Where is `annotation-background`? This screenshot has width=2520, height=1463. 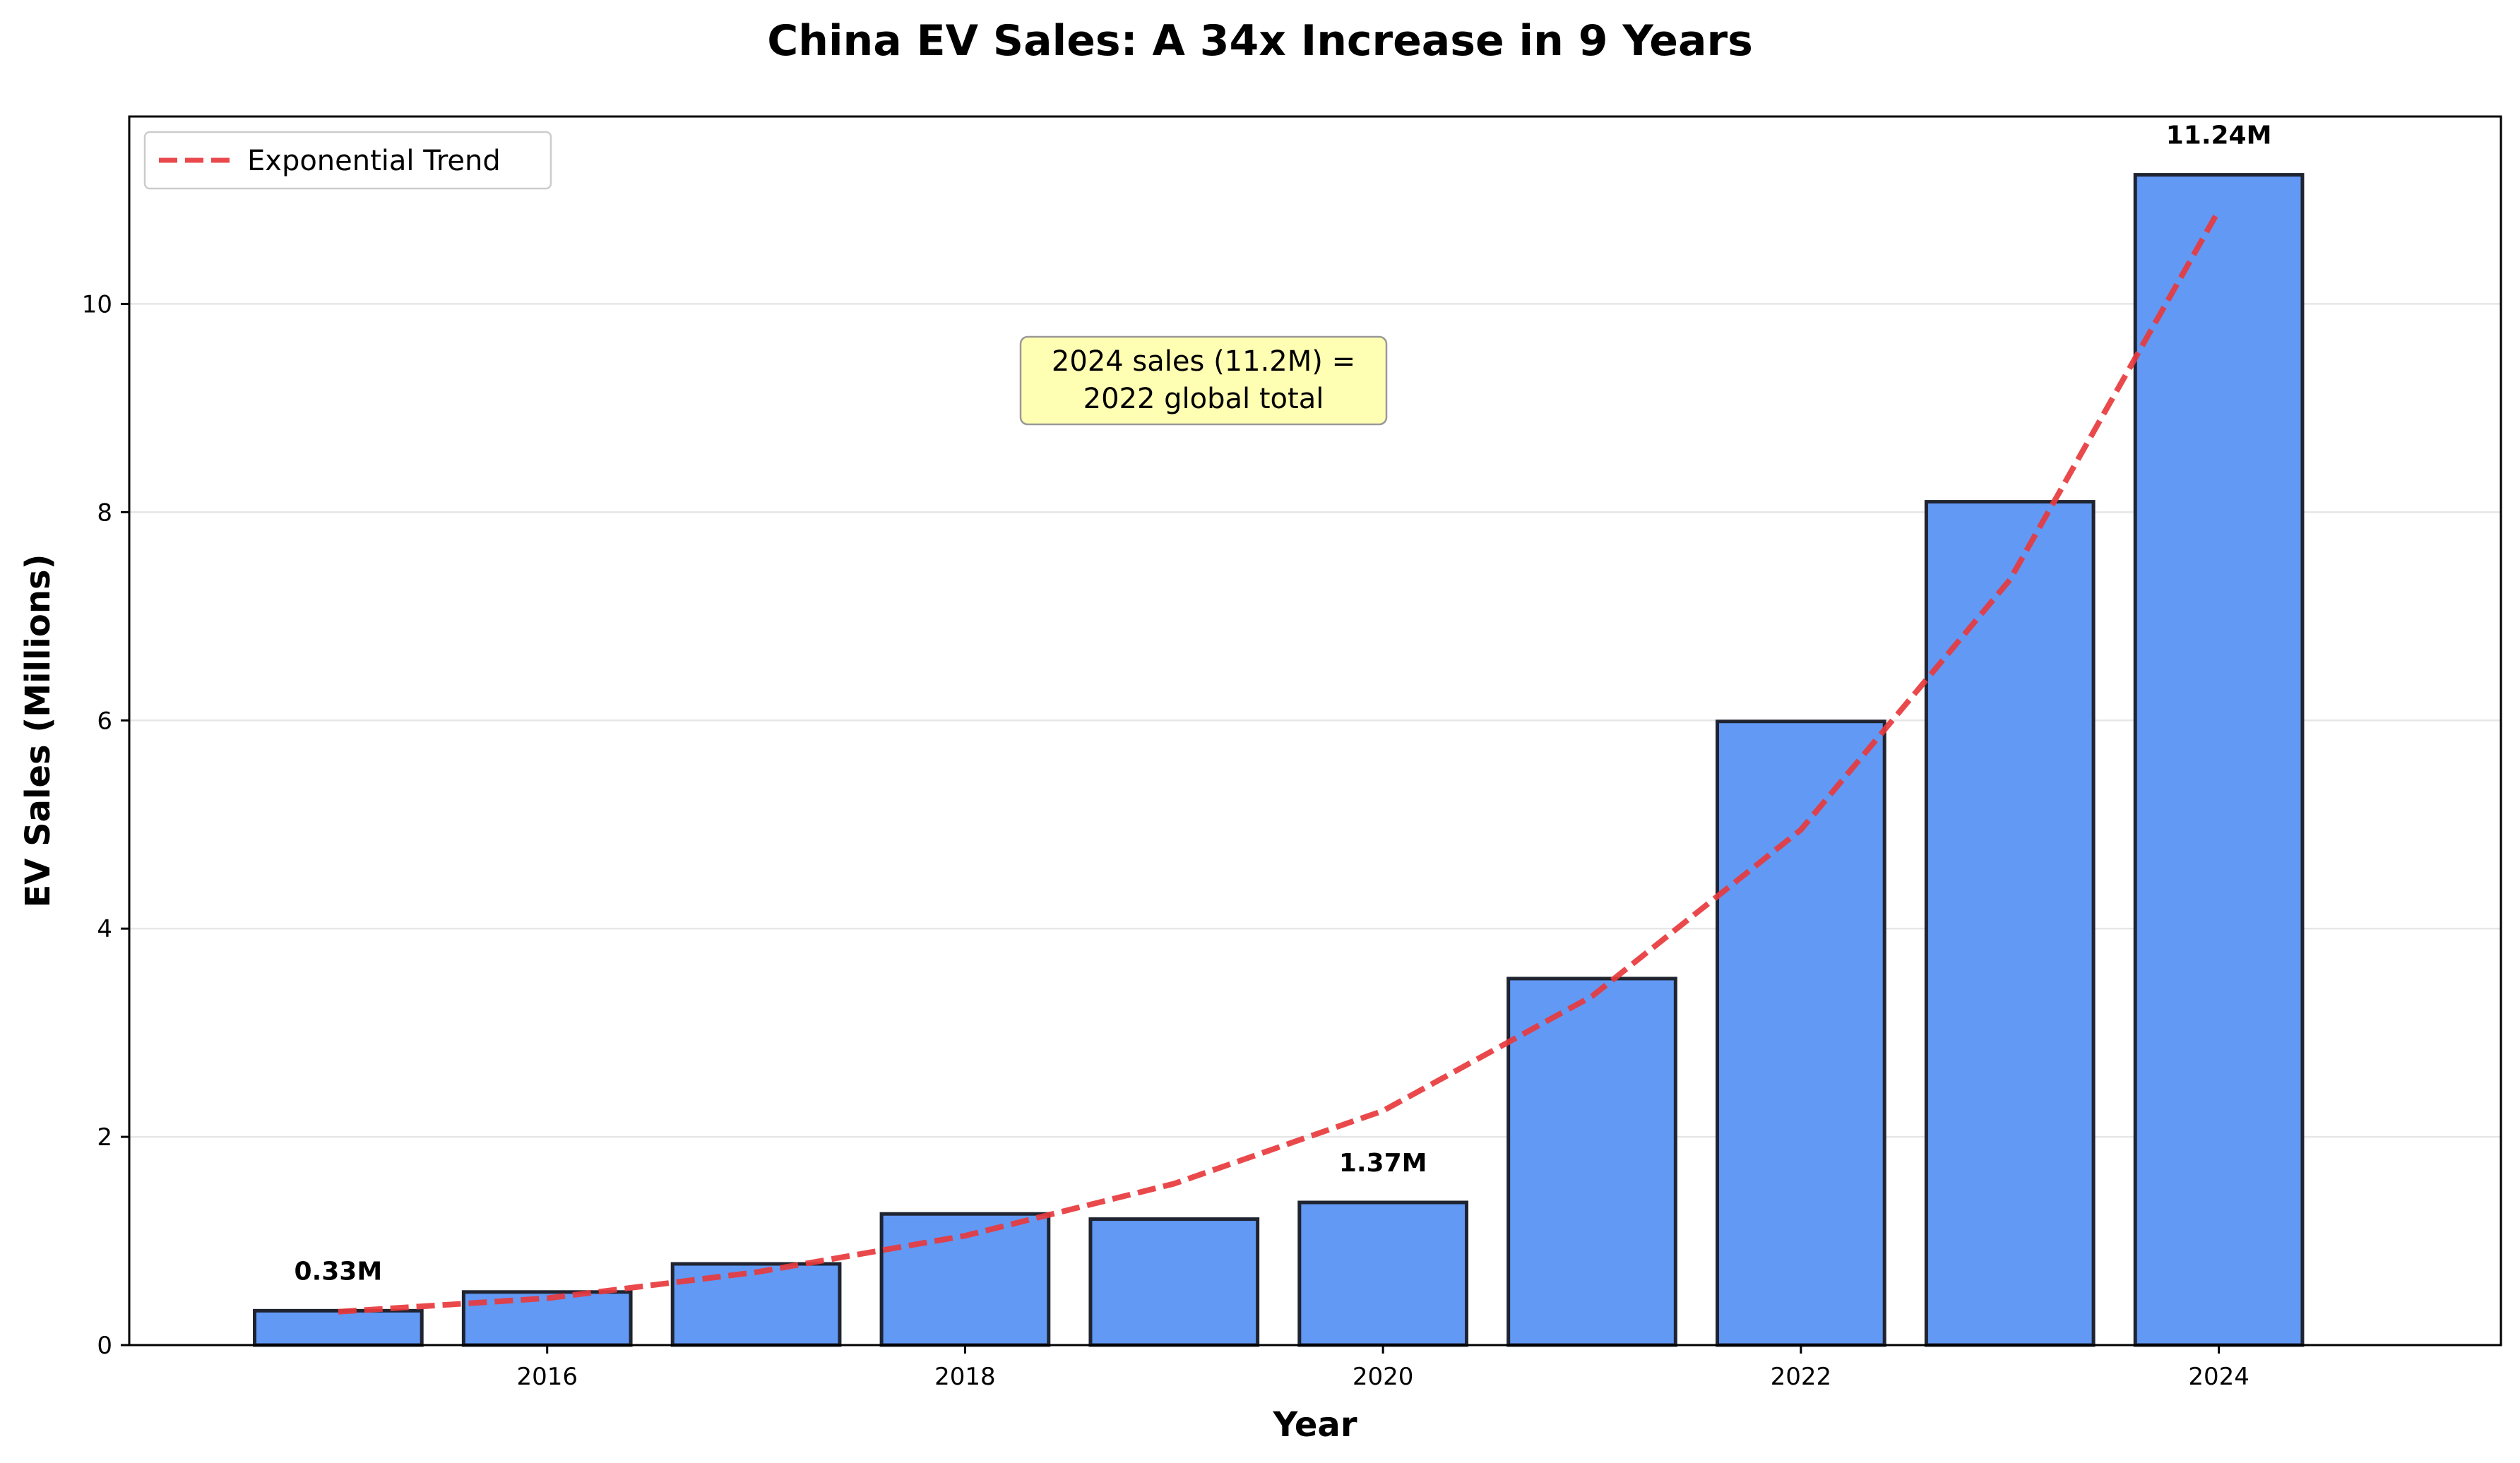 annotation-background is located at coordinates (1204, 380).